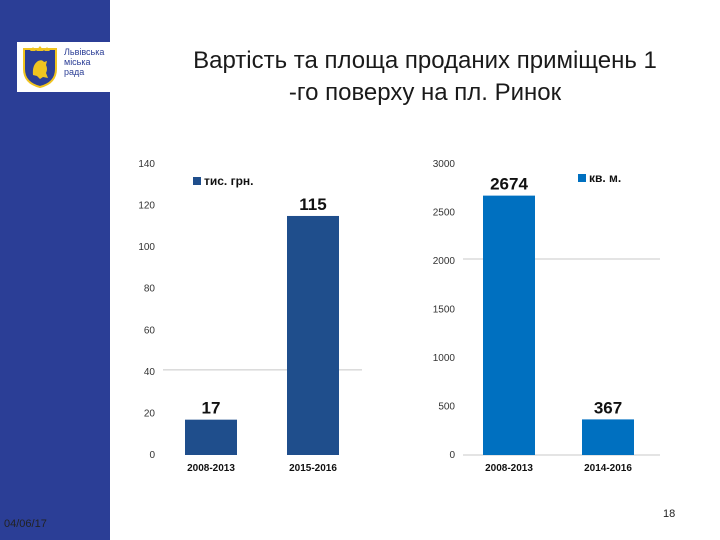  What do you see at coordinates (197, 181) in the screenshot?
I see `legend-swatch-left` at bounding box center [197, 181].